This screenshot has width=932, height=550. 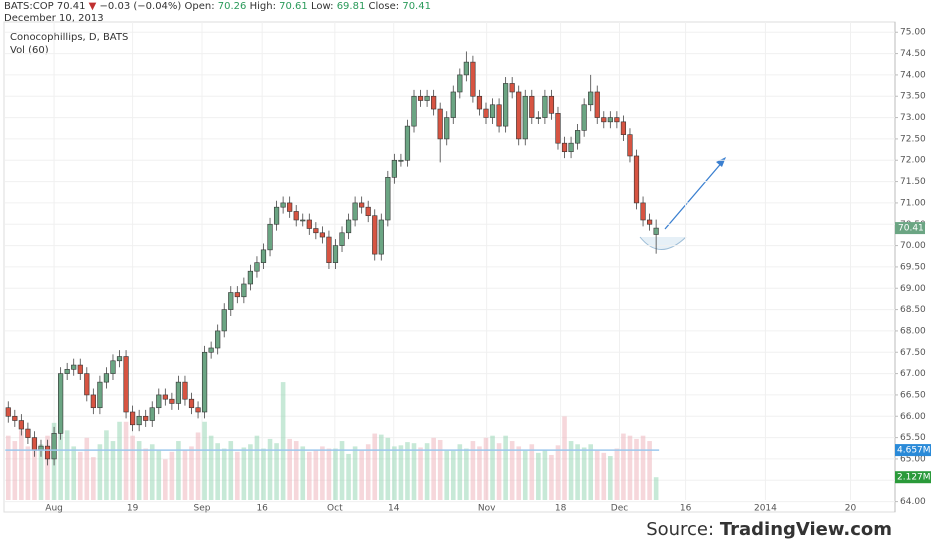 What do you see at coordinates (721, 162) in the screenshot?
I see `arrow-head` at bounding box center [721, 162].